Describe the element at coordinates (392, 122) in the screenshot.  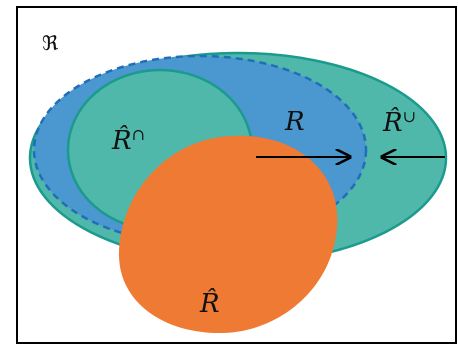
I see `outer-set-symbol: R̂` at that location.